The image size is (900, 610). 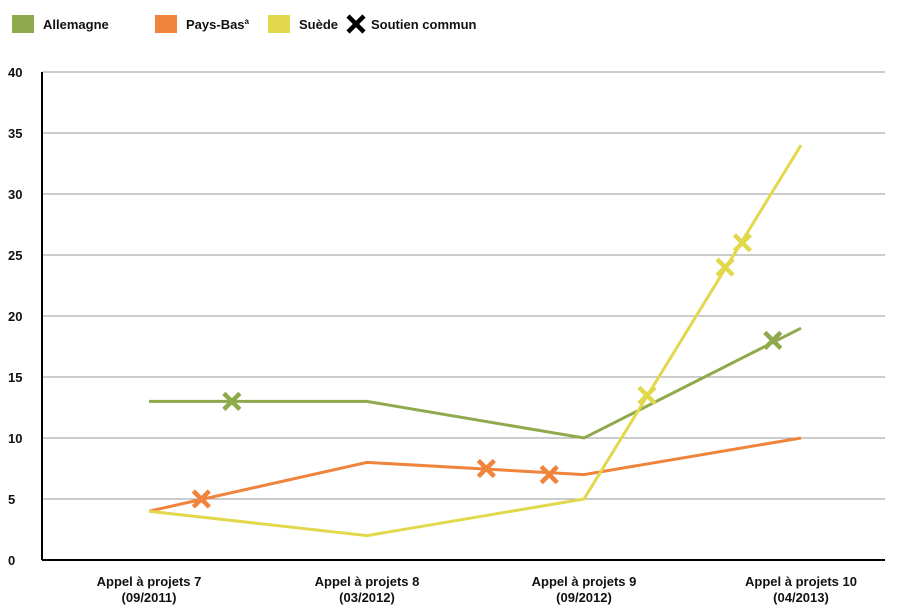 I want to click on y-axis-ticks: 0 5 10 15 20 25 30 35 40, so click(x=15, y=316).